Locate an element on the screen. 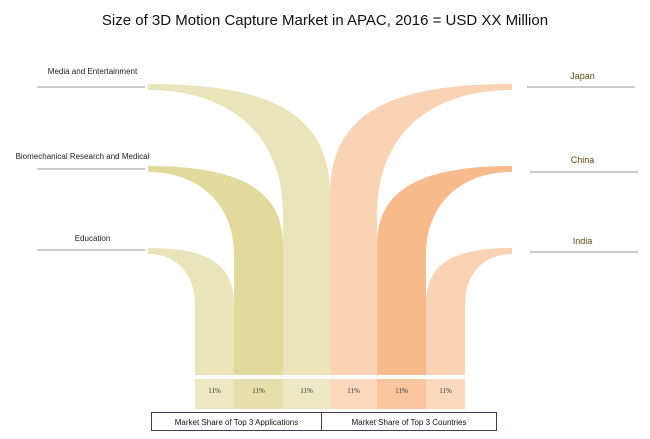 This screenshot has width=650, height=439. label-media: Media and Entertainment is located at coordinates (92, 71).